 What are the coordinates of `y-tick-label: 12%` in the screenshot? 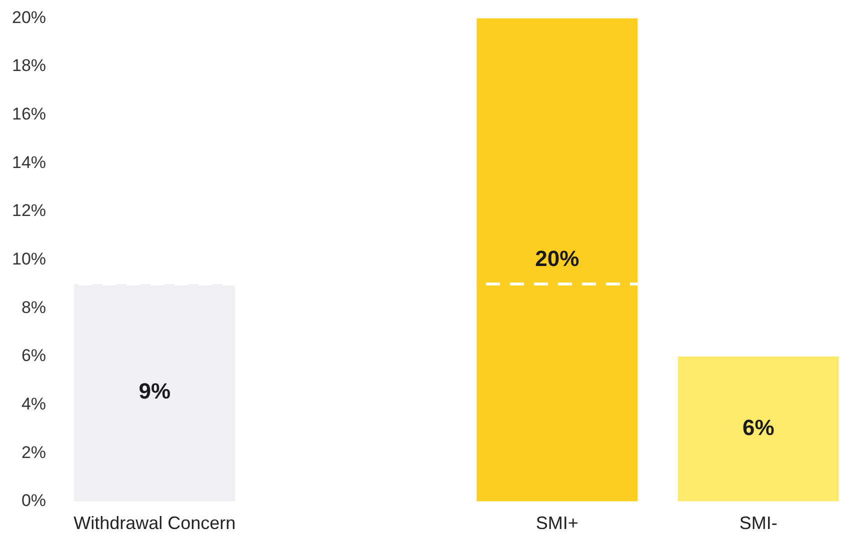 It's located at (29, 210).